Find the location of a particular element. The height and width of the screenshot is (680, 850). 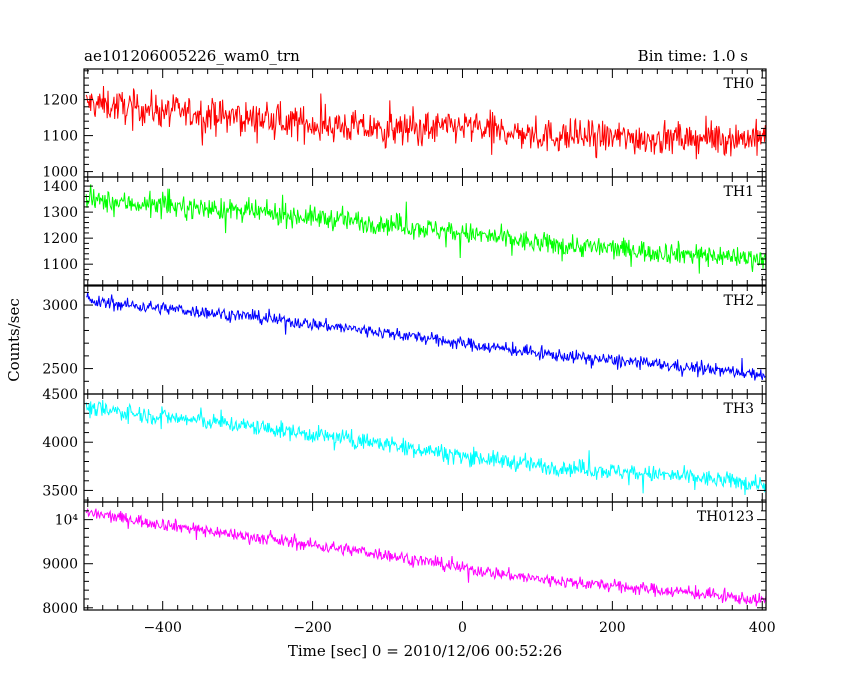

y-tick-label: 9000 is located at coordinates (60, 565).